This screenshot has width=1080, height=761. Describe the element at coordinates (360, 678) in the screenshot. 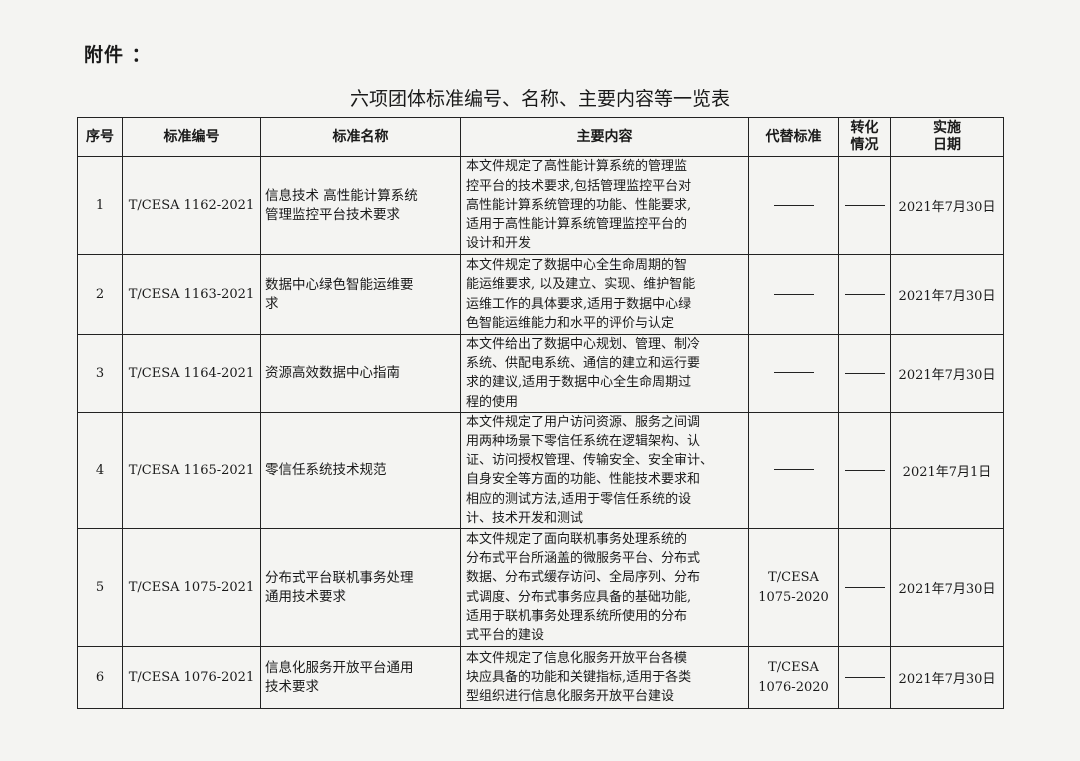

I see `cell-name: 信息化服务开放平台通用 技术要求` at that location.